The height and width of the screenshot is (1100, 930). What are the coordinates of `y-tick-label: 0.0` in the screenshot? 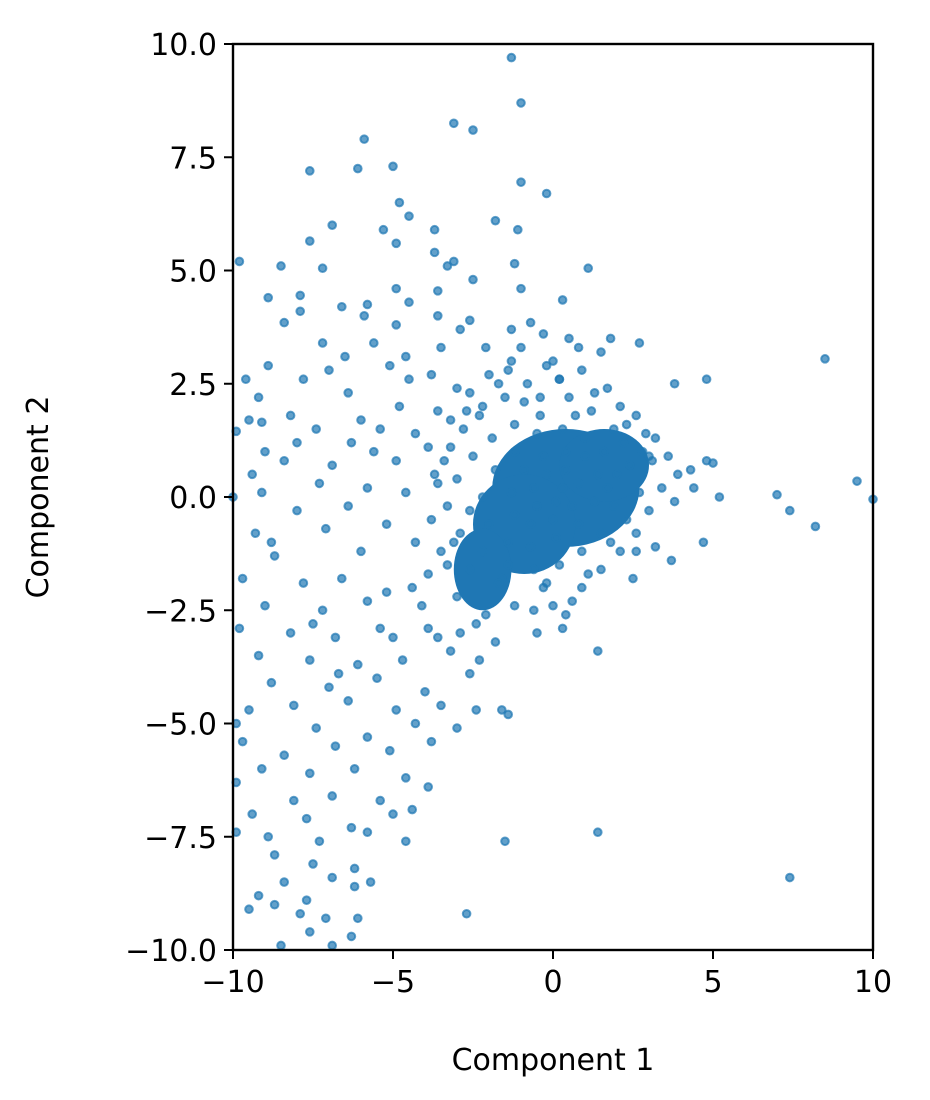 It's located at (193, 498).